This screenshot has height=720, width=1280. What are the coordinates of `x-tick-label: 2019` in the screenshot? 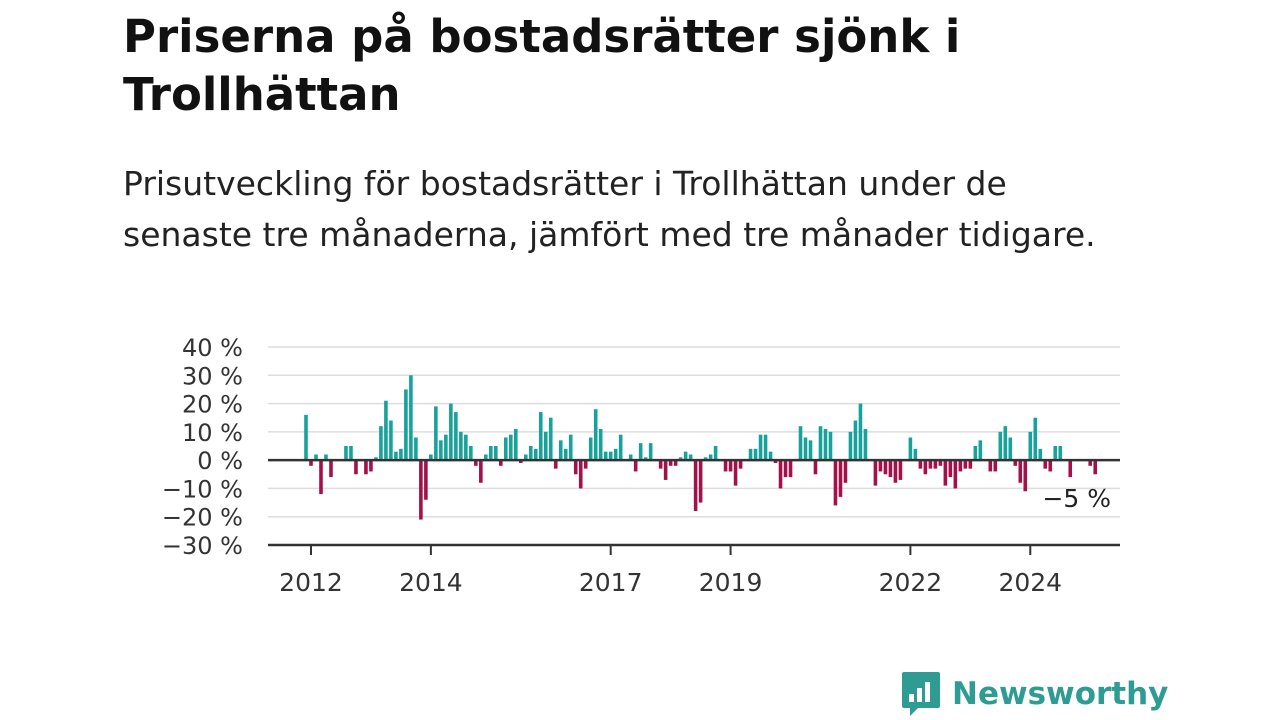 It's located at (731, 582).